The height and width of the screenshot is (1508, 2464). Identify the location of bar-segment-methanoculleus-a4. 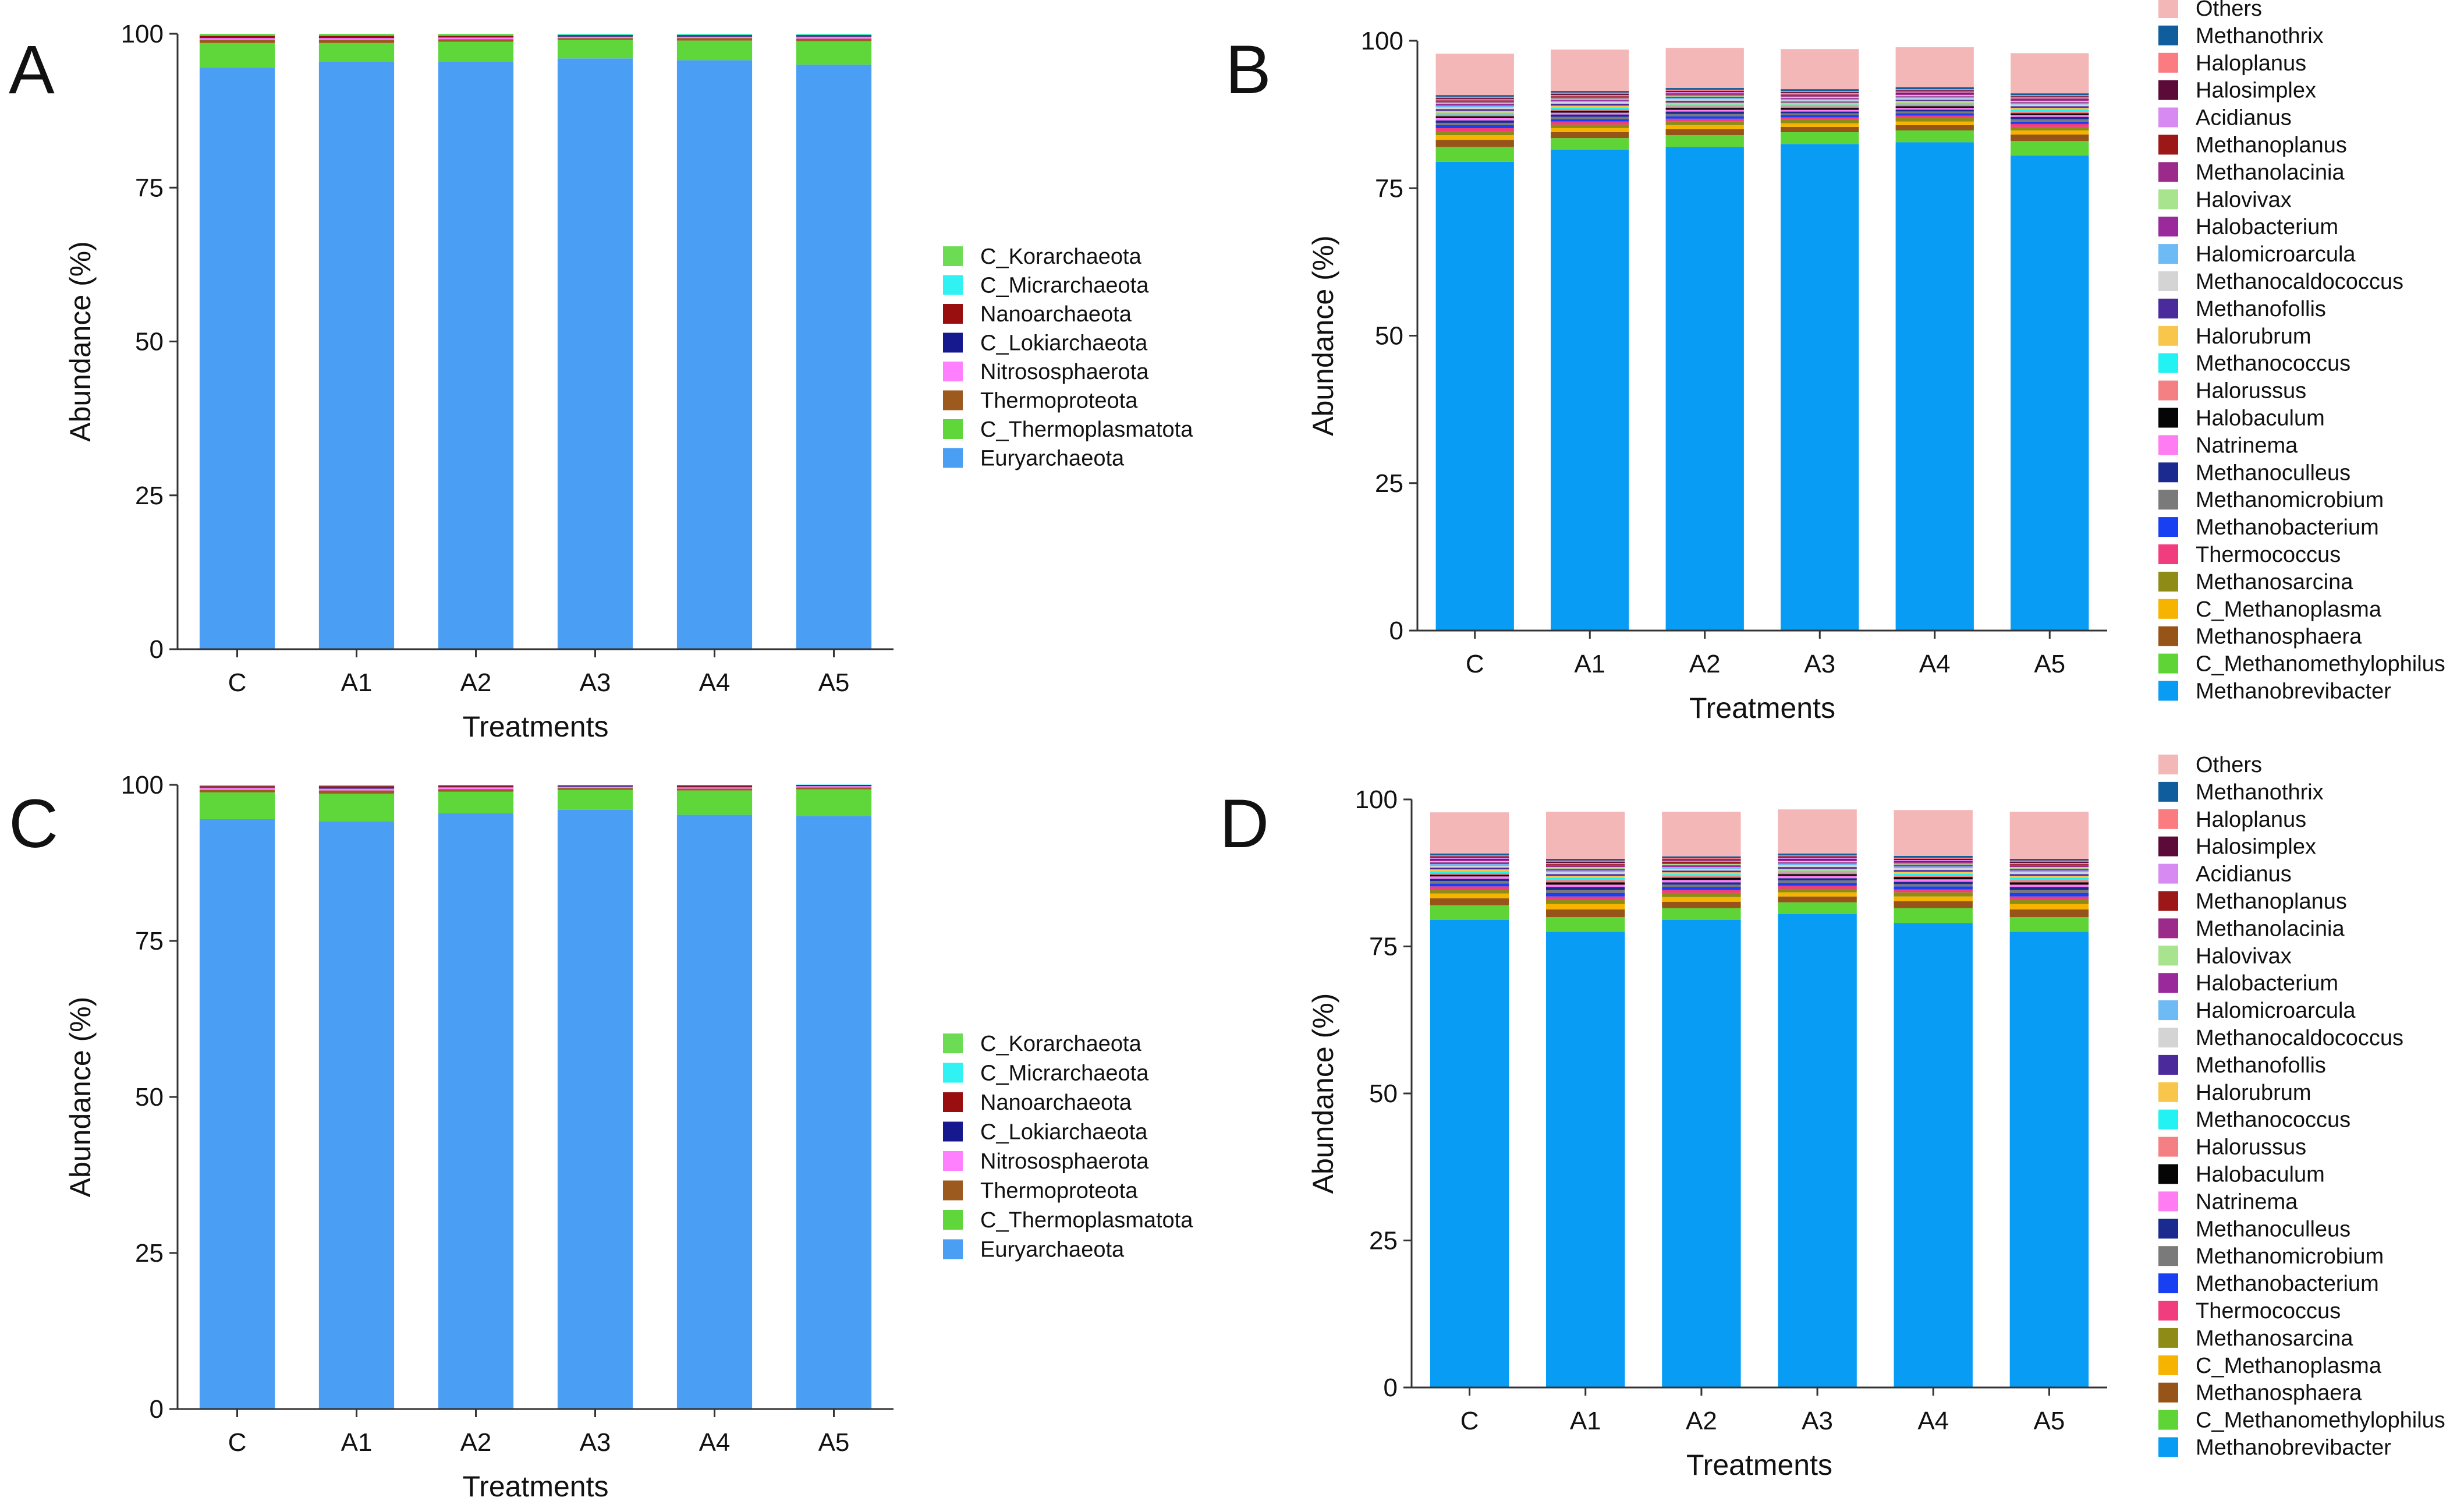
(1935, 110).